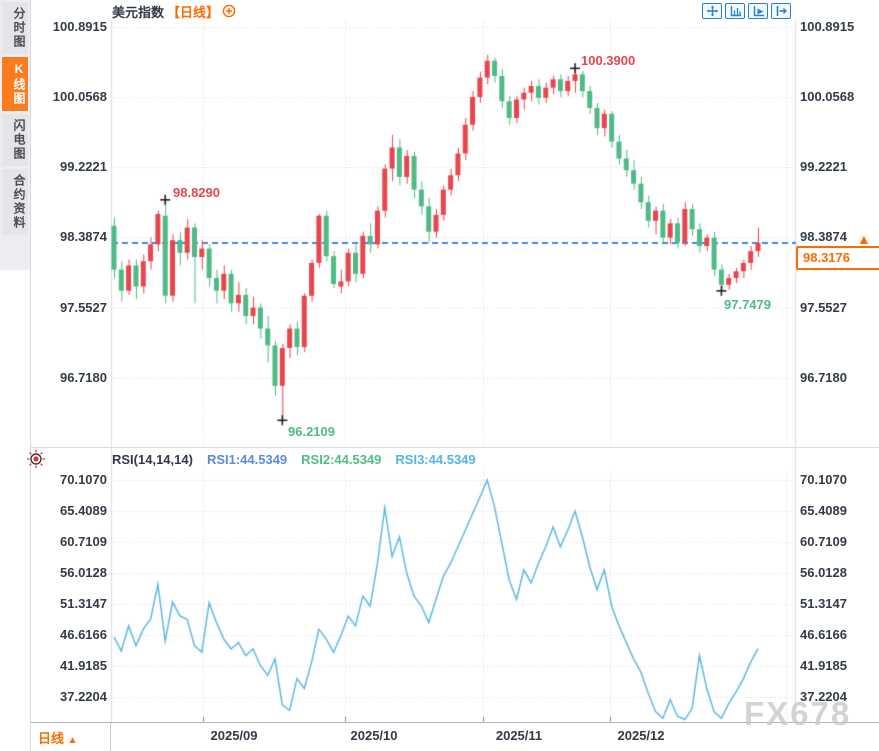  Describe the element at coordinates (439, 722) in the screenshot. I see `xaxis-divider` at that location.